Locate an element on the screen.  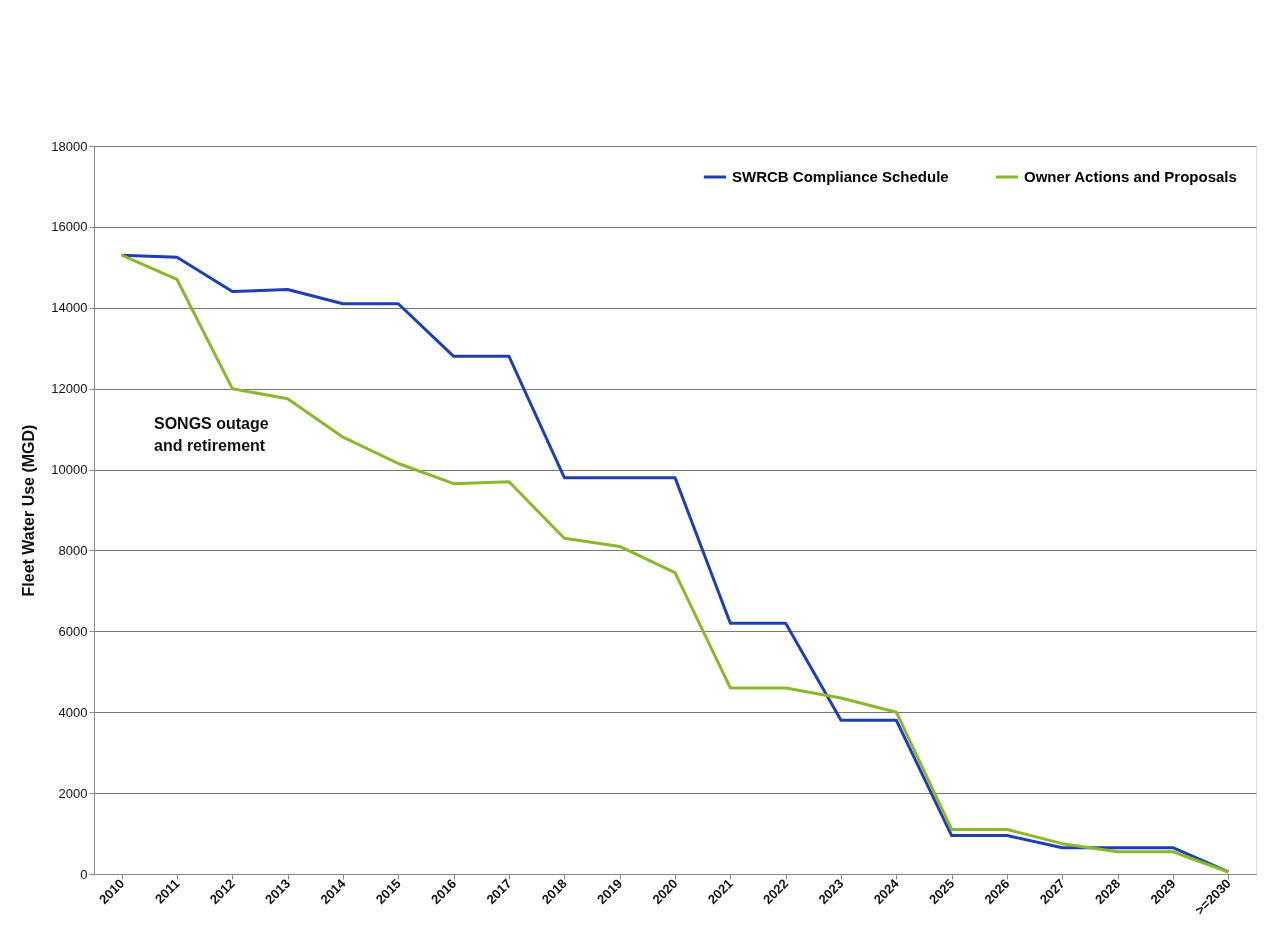
y-tick-label: 14000 is located at coordinates (69, 308).